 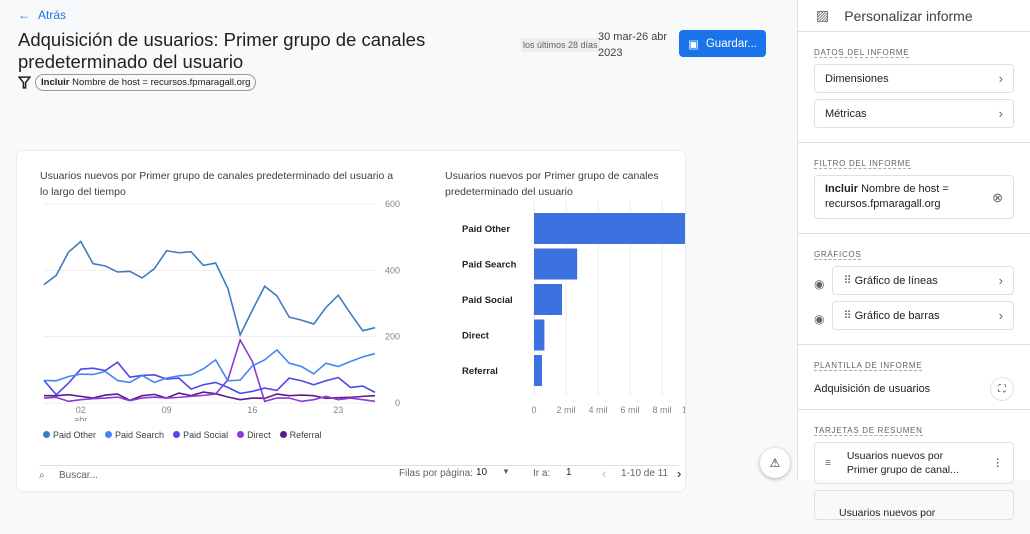 I want to click on line-chart-item: ⠿ Gráfico de líneas ›, so click(x=923, y=280).